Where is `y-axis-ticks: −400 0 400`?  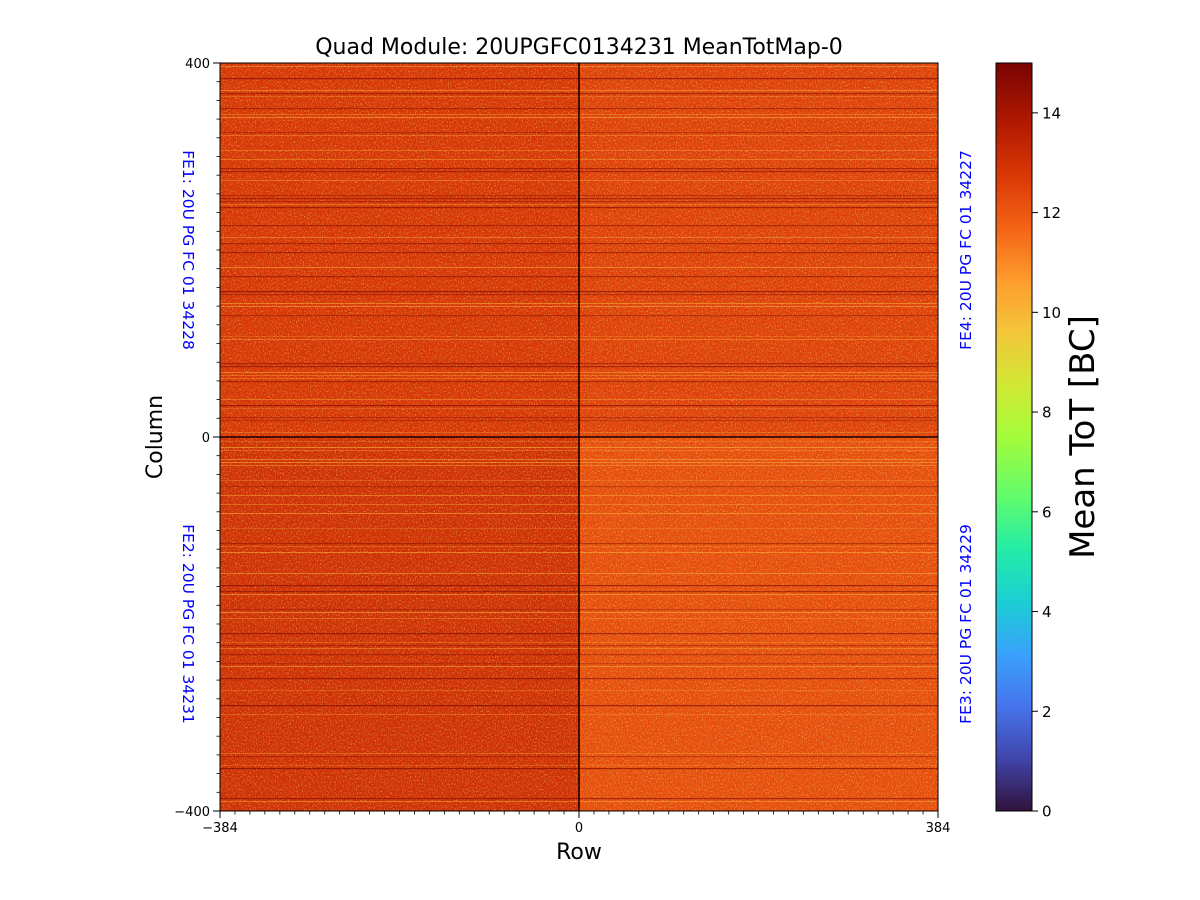
y-axis-ticks: −400 0 400 is located at coordinates (197, 438).